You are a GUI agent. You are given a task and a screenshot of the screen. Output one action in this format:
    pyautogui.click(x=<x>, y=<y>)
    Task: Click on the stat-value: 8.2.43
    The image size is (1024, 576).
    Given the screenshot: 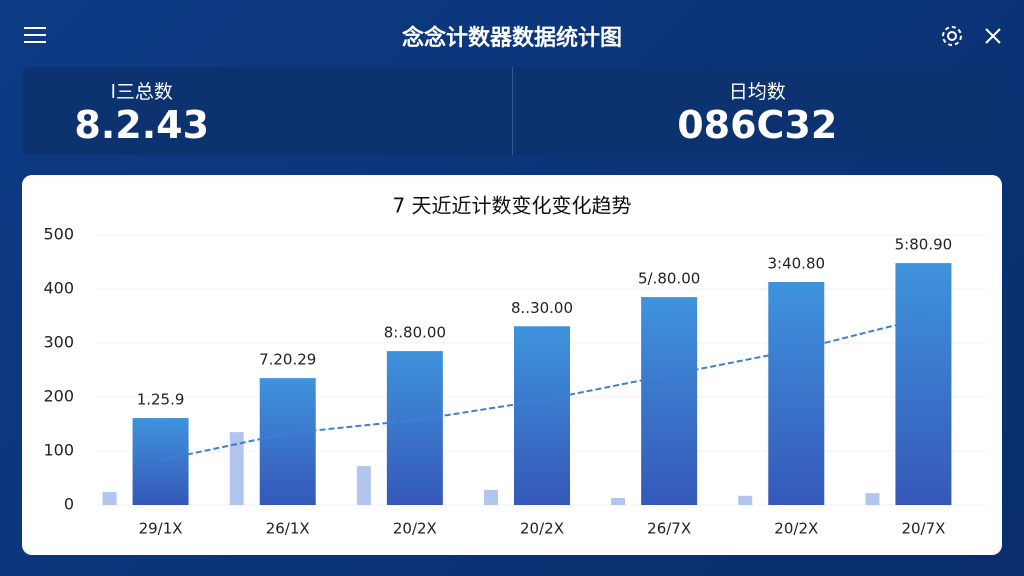 What is the action you would take?
    pyautogui.click(x=142, y=125)
    